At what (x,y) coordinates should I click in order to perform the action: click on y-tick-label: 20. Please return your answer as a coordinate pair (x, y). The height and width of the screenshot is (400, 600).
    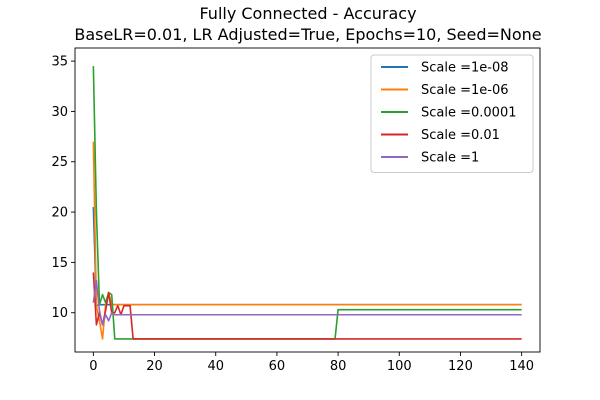
    Looking at the image, I should click on (59, 213).